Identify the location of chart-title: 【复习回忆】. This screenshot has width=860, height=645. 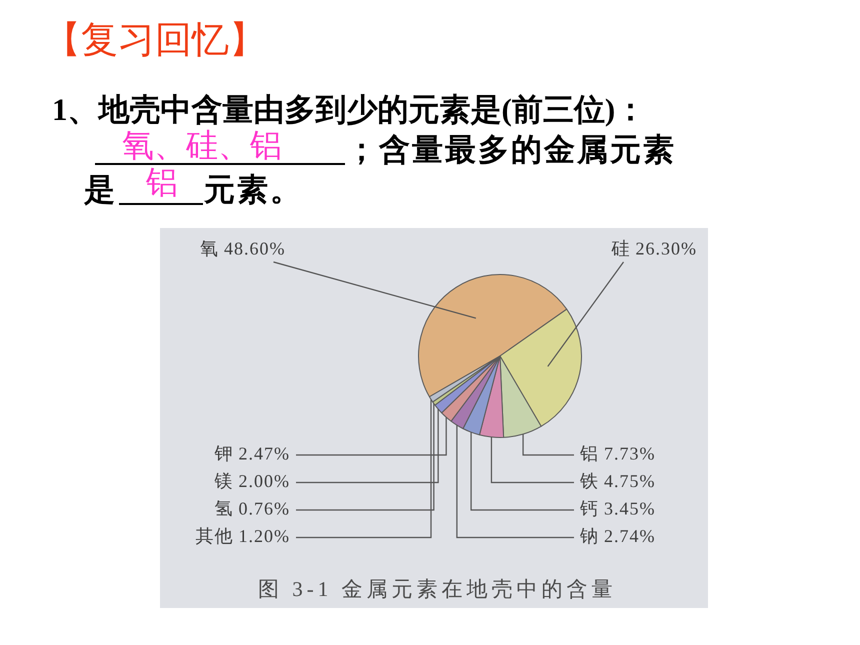
(155, 40).